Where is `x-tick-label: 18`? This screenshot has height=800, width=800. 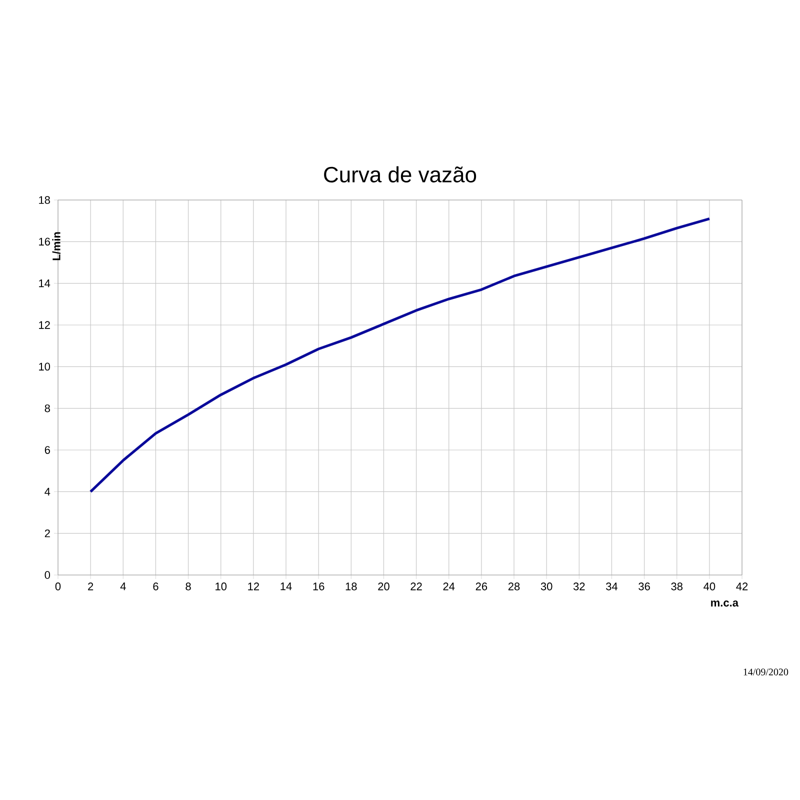
x-tick-label: 18 is located at coordinates (351, 586).